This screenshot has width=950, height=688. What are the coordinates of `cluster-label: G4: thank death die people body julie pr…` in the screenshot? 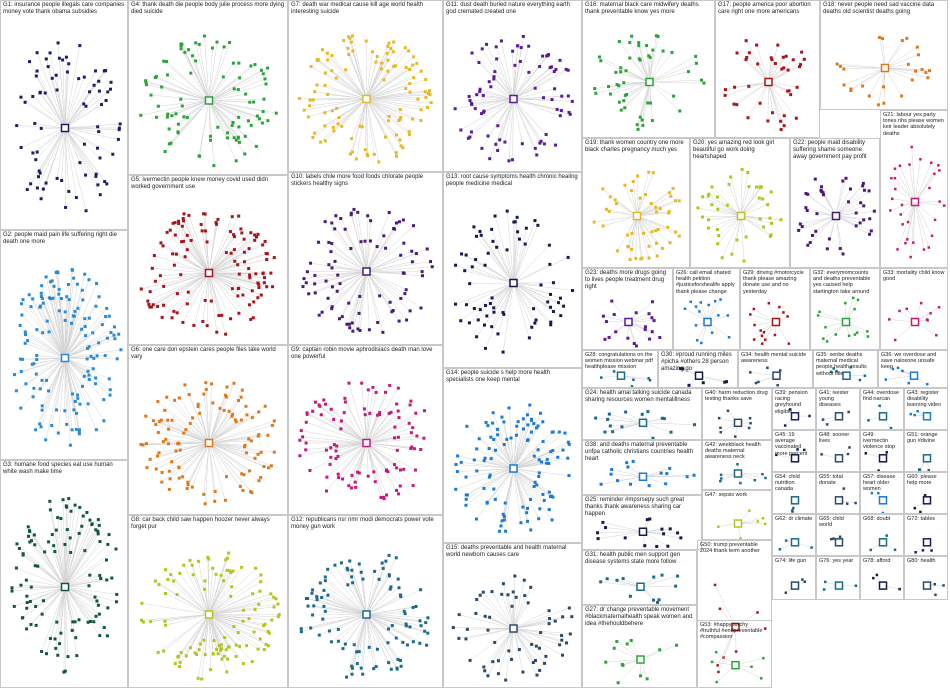 It's located at (208, 8).